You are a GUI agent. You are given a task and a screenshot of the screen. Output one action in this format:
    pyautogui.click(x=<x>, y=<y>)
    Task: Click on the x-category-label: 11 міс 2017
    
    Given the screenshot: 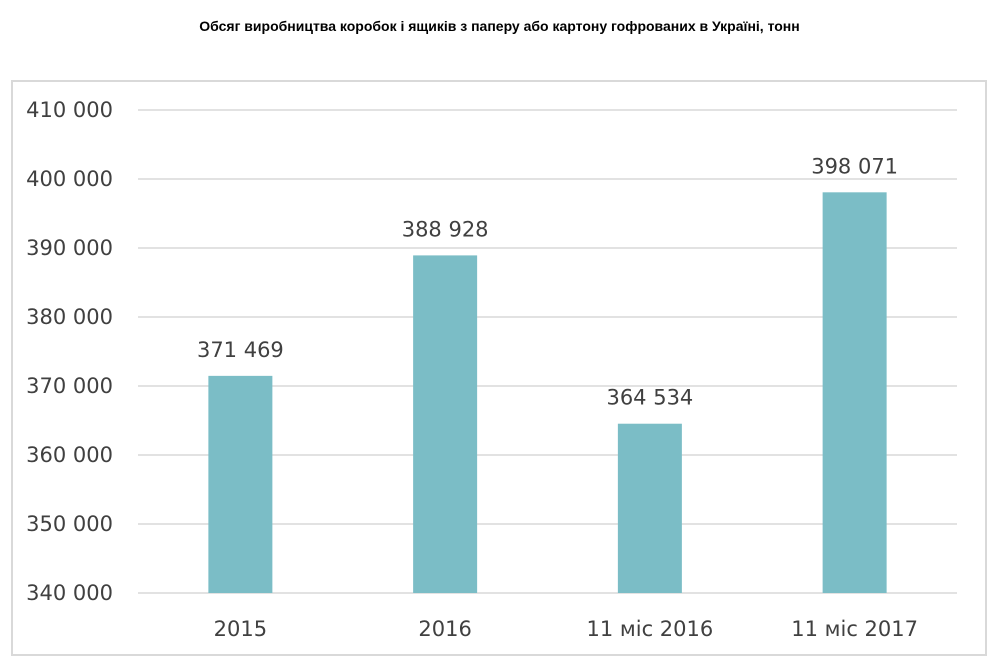 What is the action you would take?
    pyautogui.click(x=854, y=629)
    